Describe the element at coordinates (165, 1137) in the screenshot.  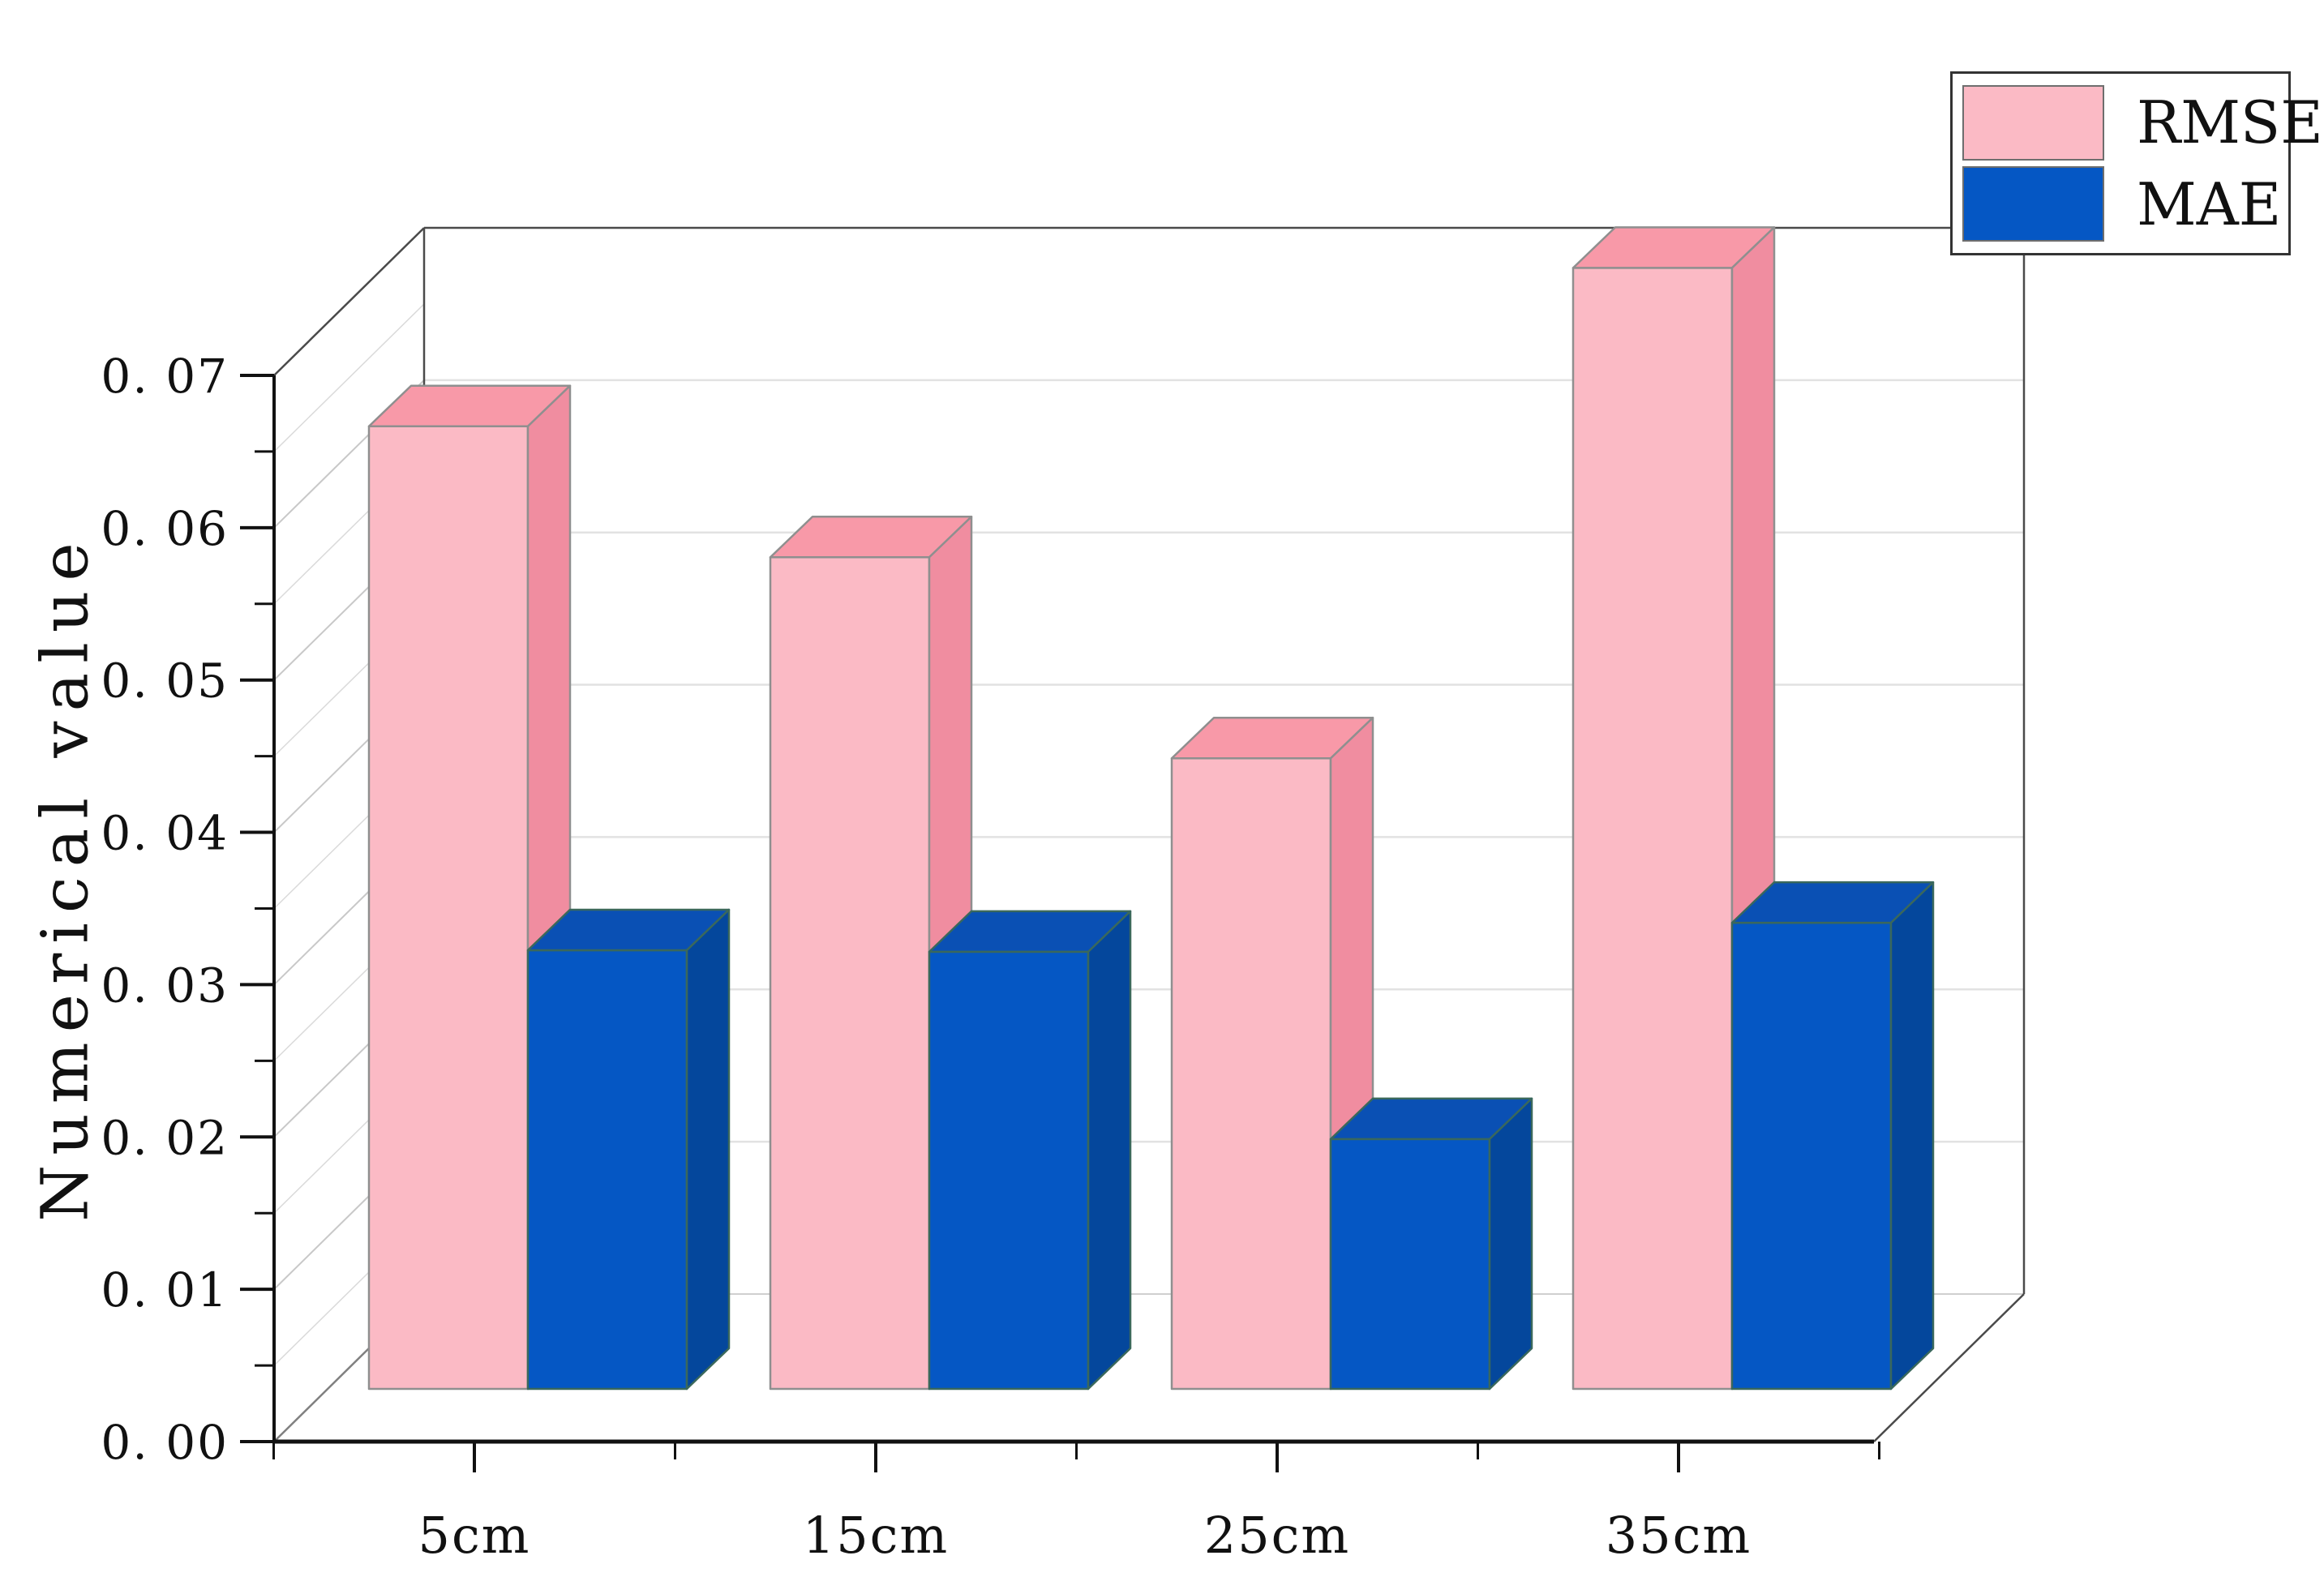
I see `y-tick-label: 0. 02` at that location.